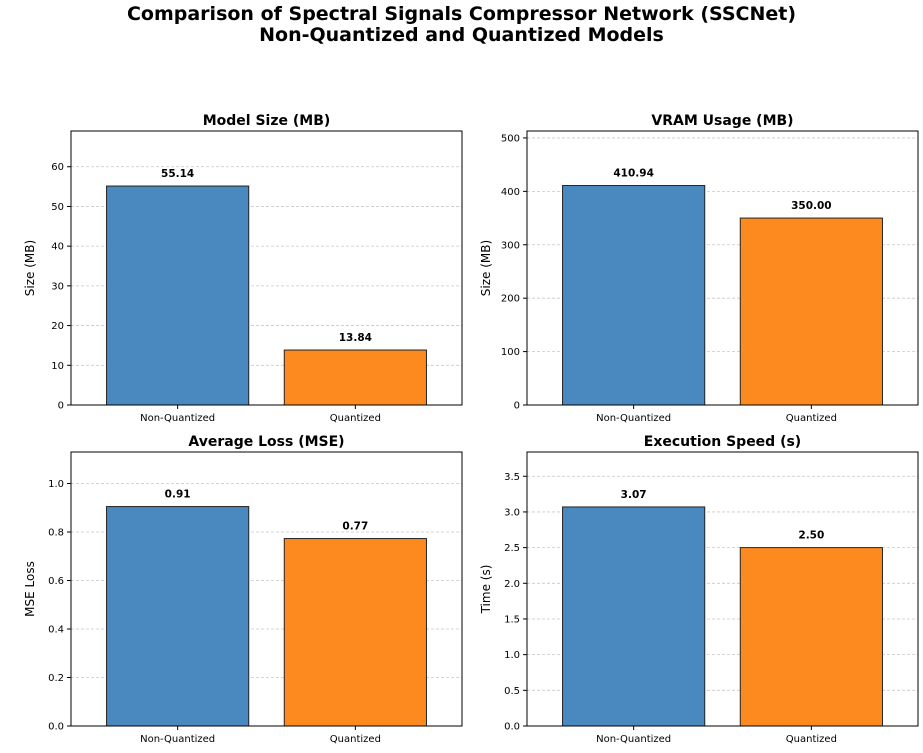 The width and height of the screenshot is (923, 753). I want to click on bar-value-label: 410.94, so click(633, 174).